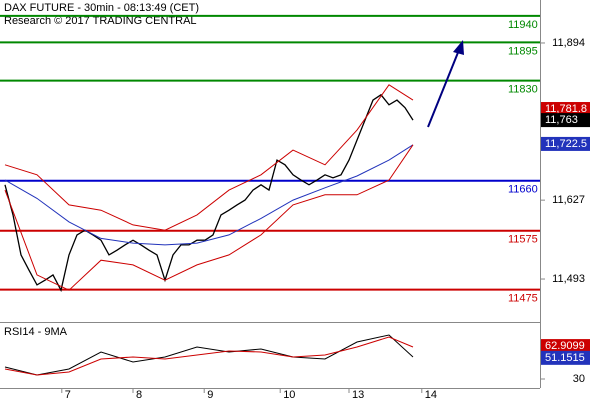  I want to click on rsi-tag-label: 62.9099, so click(565, 346).